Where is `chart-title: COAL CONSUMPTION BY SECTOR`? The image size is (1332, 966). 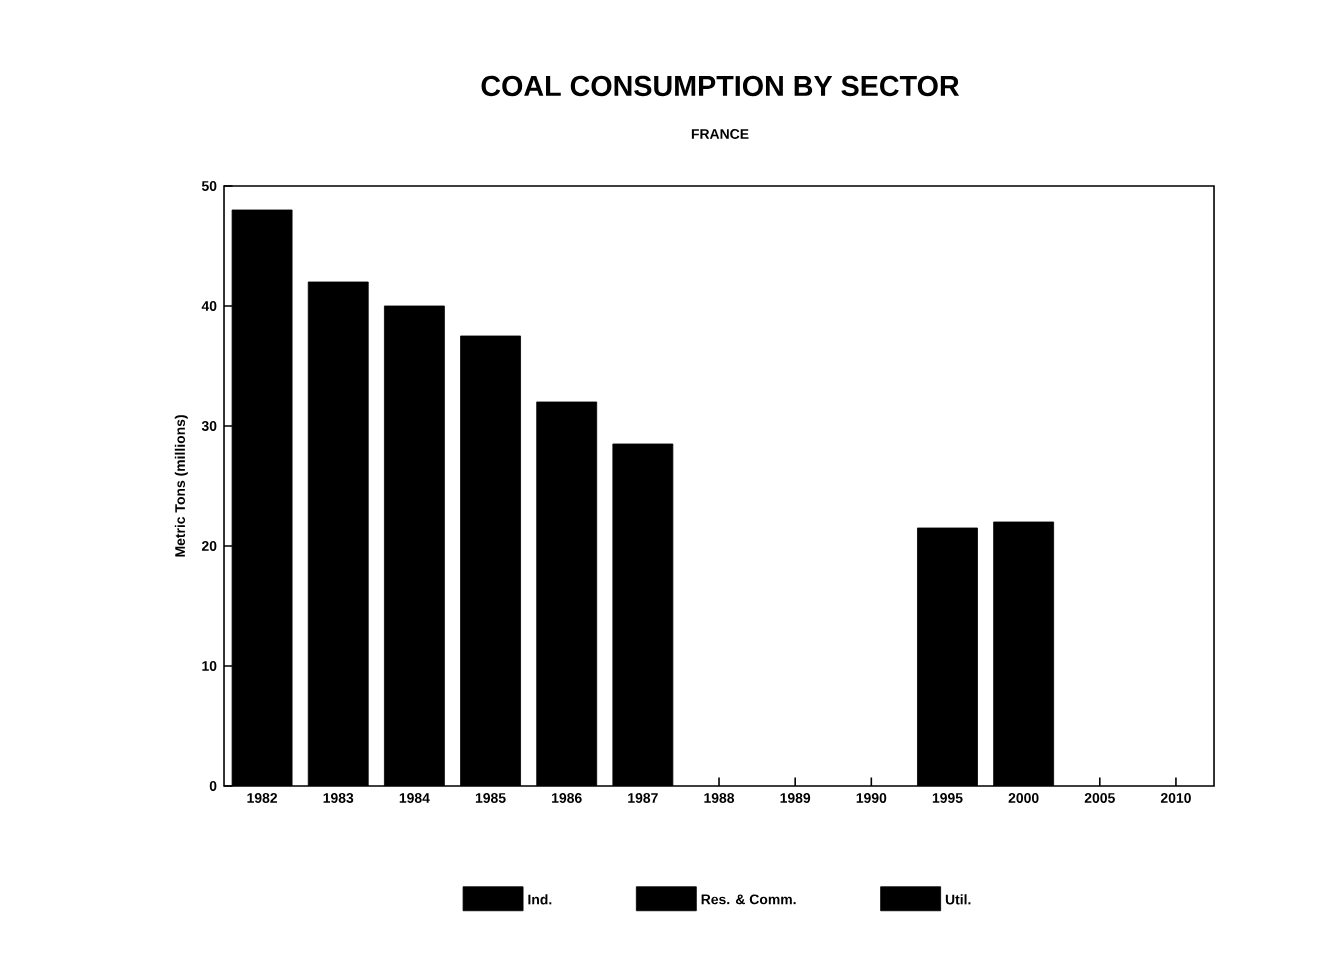 chart-title: COAL CONSUMPTION BY SECTOR is located at coordinates (720, 86).